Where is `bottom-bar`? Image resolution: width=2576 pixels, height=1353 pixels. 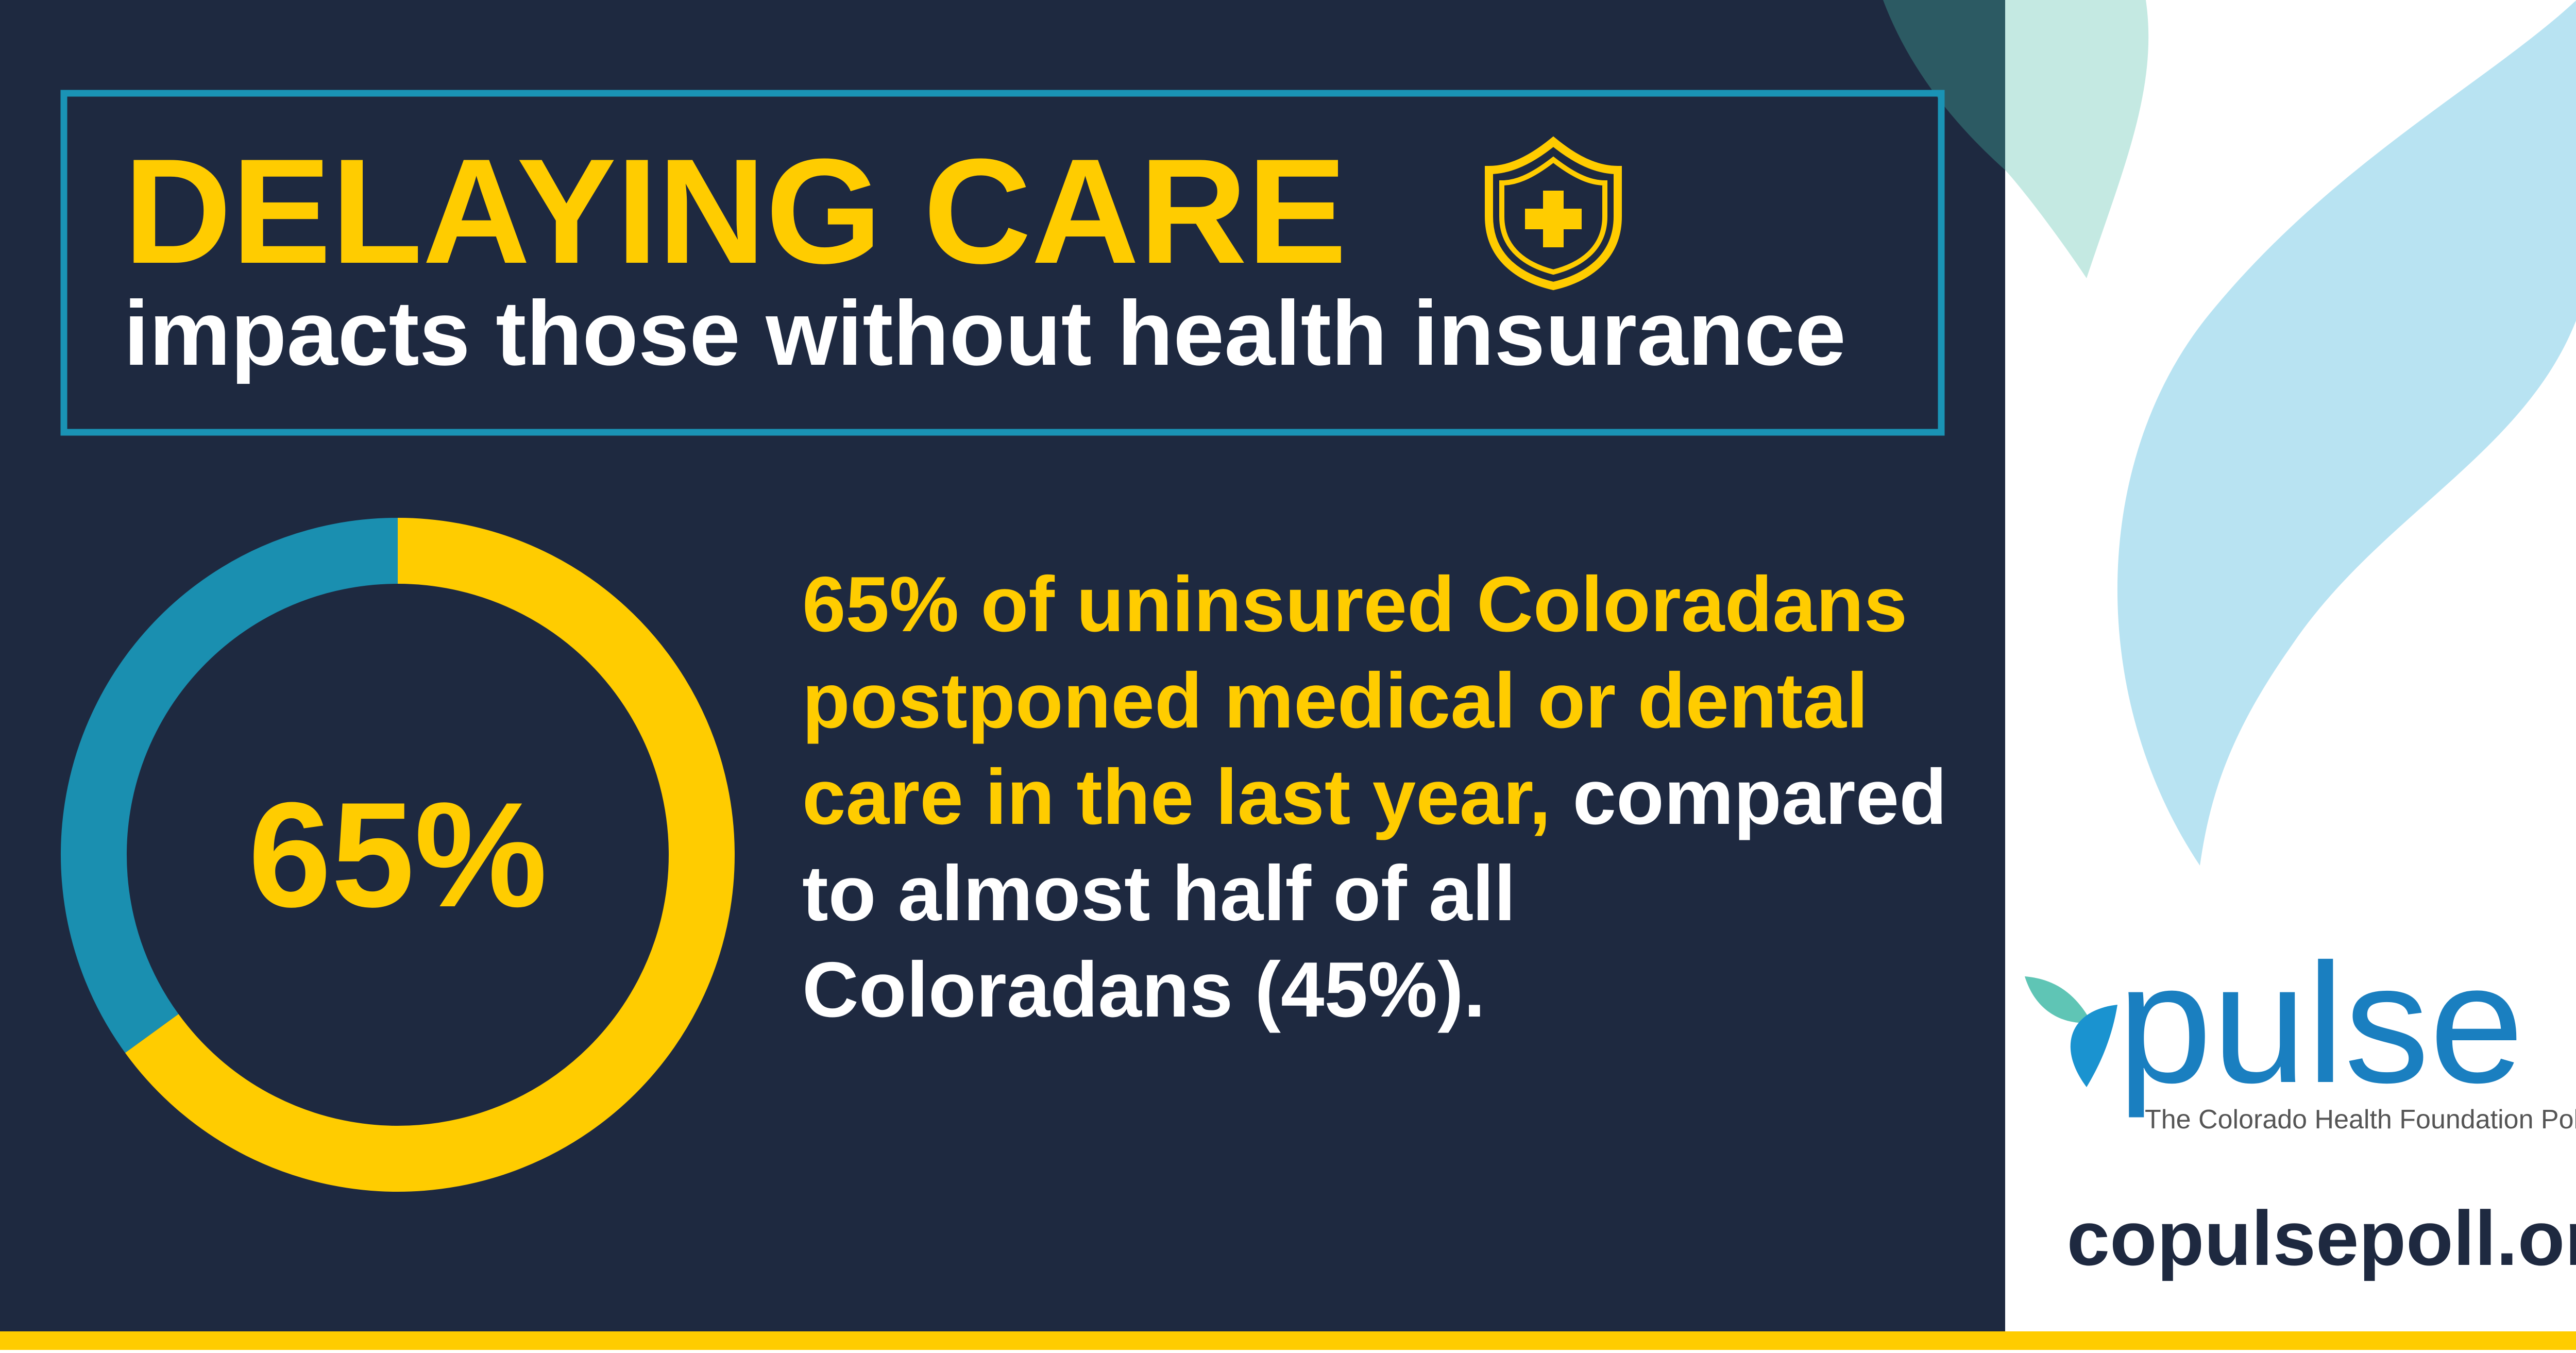
bottom-bar is located at coordinates (1288, 1340).